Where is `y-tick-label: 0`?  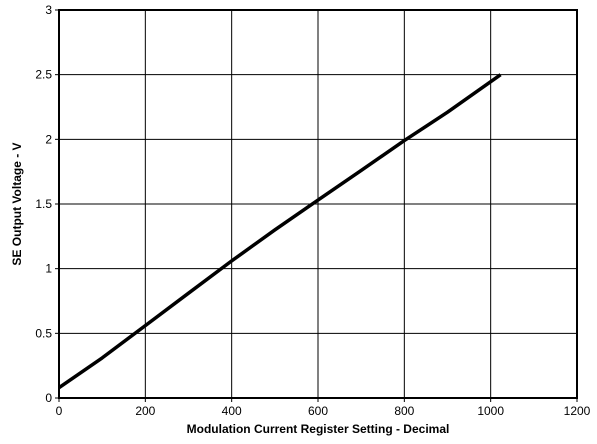
y-tick-label: 0 is located at coordinates (48, 398).